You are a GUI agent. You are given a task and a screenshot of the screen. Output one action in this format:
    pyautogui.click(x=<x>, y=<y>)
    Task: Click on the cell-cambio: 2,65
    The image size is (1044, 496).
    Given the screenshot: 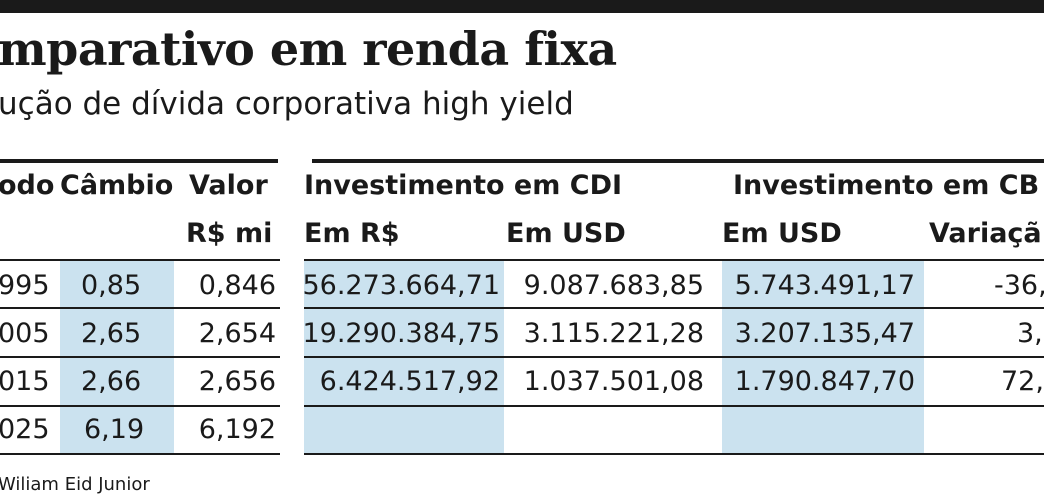 What is the action you would take?
    pyautogui.click(x=111, y=333)
    